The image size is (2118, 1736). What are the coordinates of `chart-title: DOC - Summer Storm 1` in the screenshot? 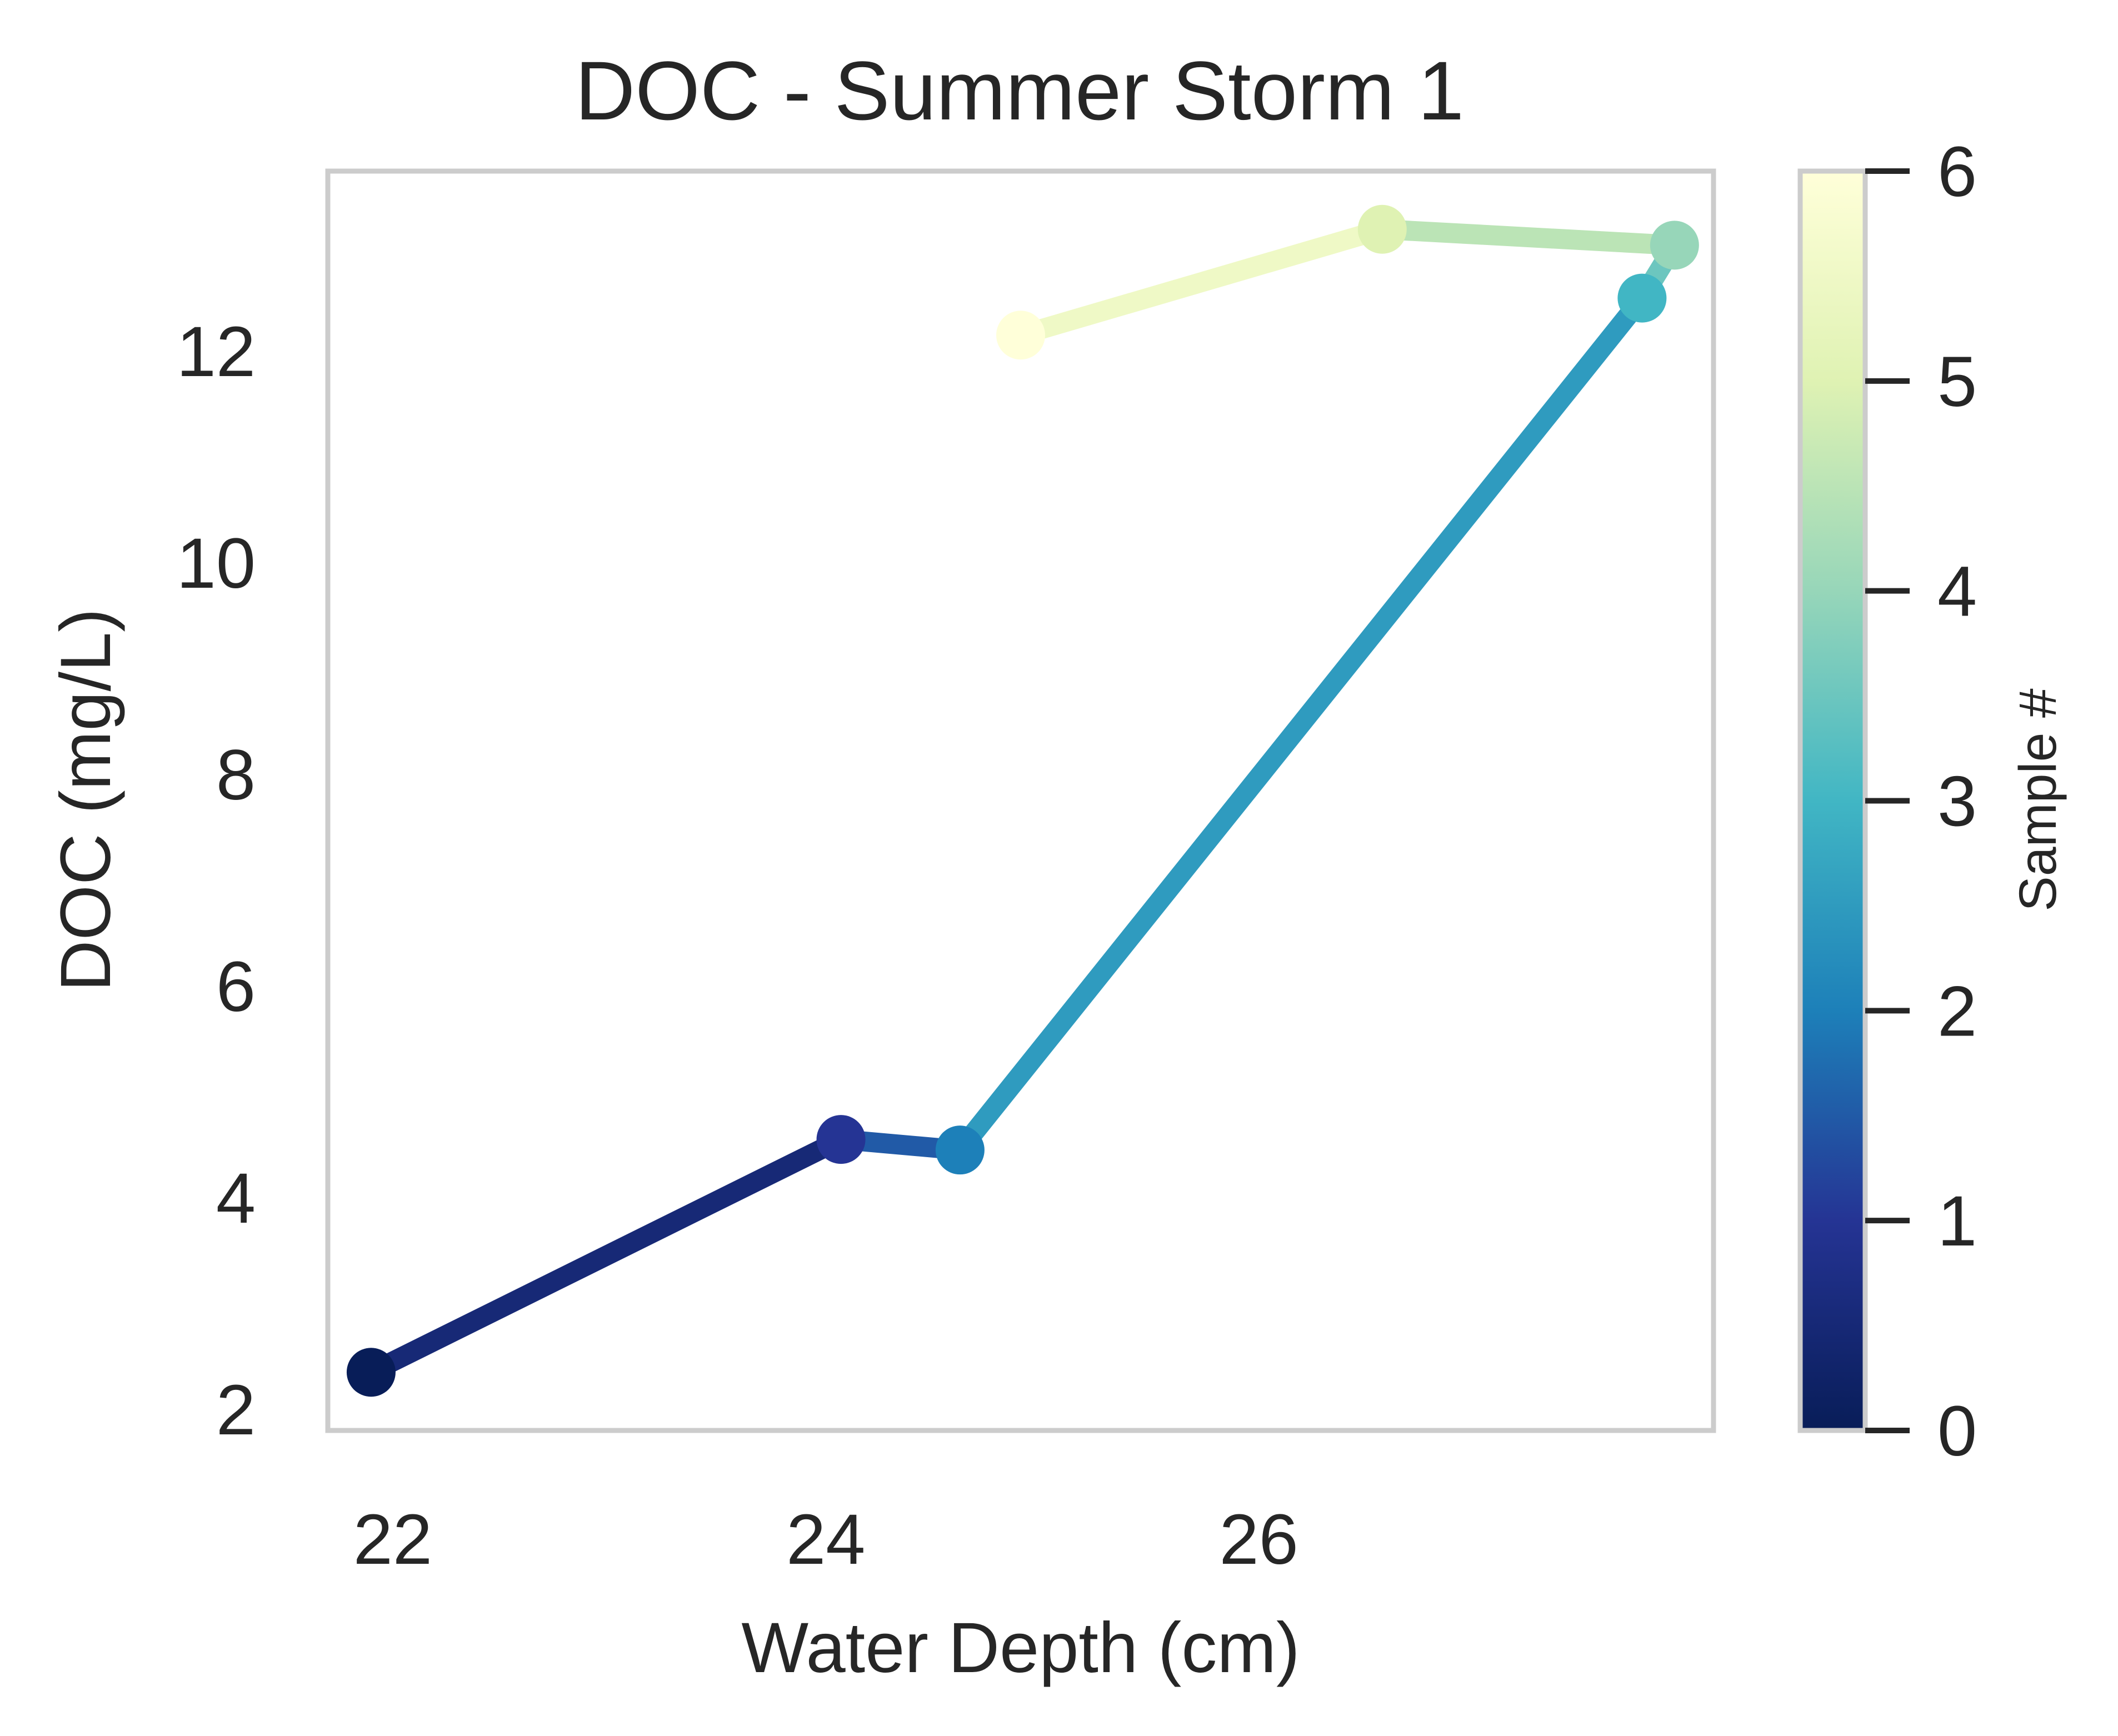 It's located at (1019, 90).